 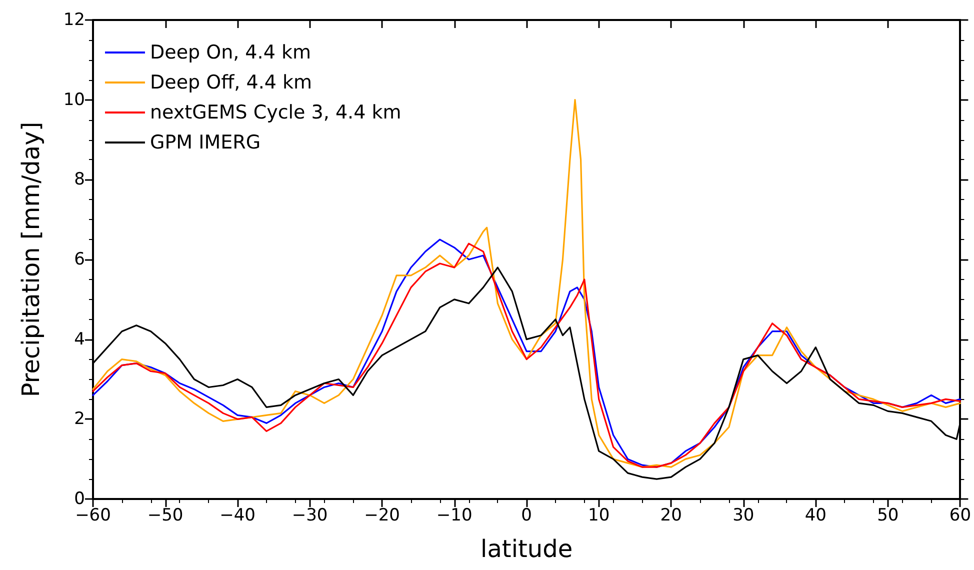 What do you see at coordinates (671, 516) in the screenshot?
I see `x-tick-label: 20` at bounding box center [671, 516].